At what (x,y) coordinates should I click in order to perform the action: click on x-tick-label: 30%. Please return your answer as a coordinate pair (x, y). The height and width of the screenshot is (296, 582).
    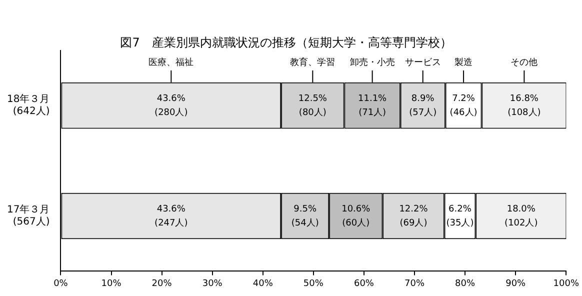
    Looking at the image, I should click on (212, 283).